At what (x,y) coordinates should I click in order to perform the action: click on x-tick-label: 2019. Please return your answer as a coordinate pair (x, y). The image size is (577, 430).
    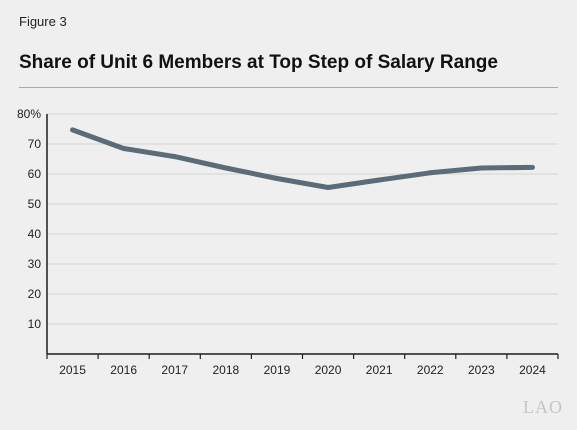
    Looking at the image, I should click on (277, 370).